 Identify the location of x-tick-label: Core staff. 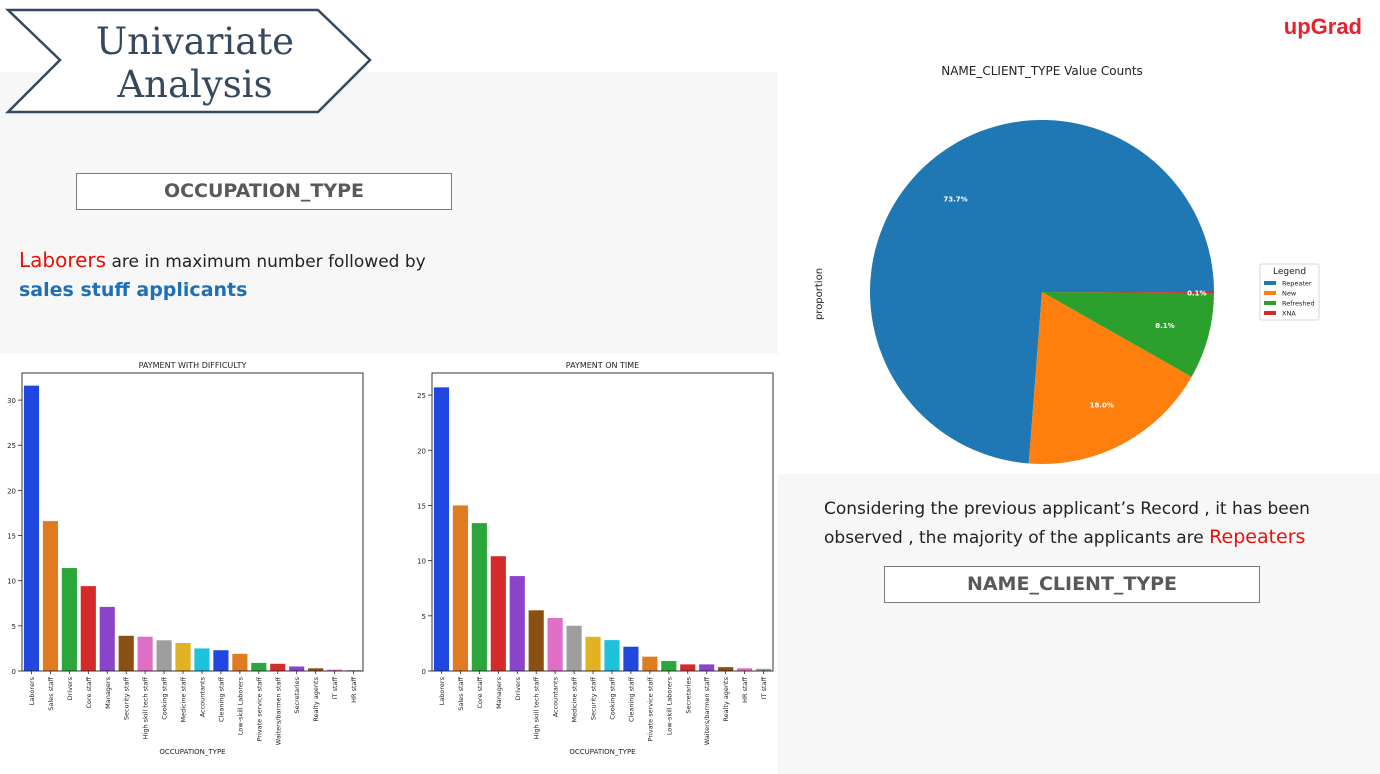
(480, 692).